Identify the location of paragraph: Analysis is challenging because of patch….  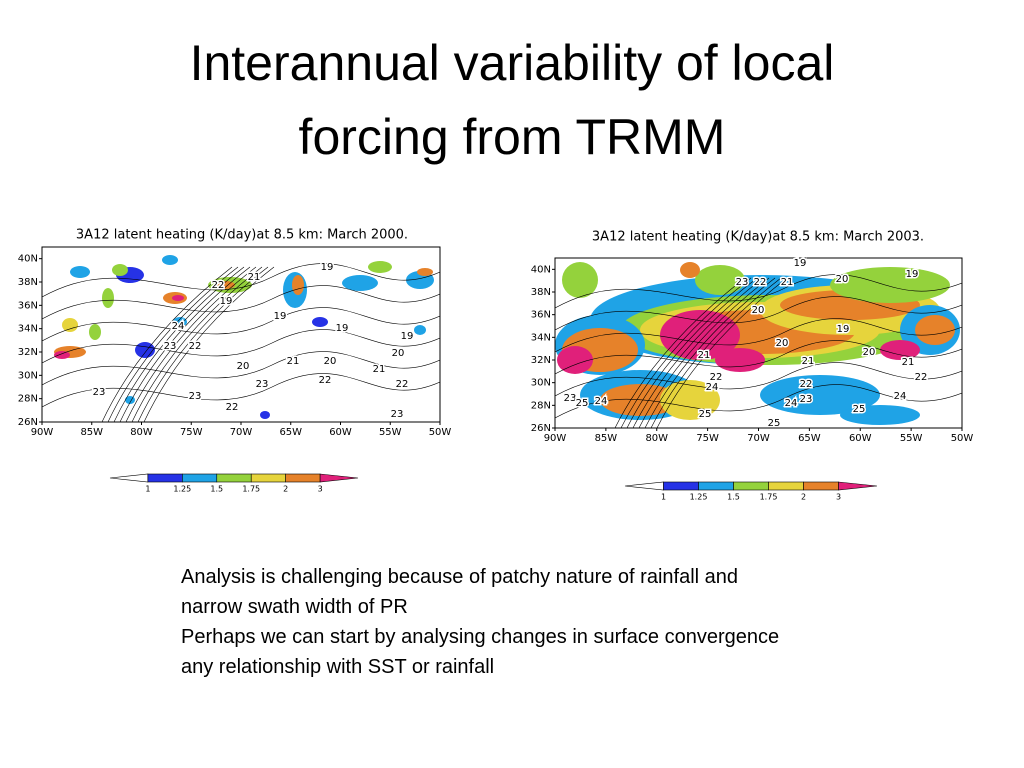
(460, 592).